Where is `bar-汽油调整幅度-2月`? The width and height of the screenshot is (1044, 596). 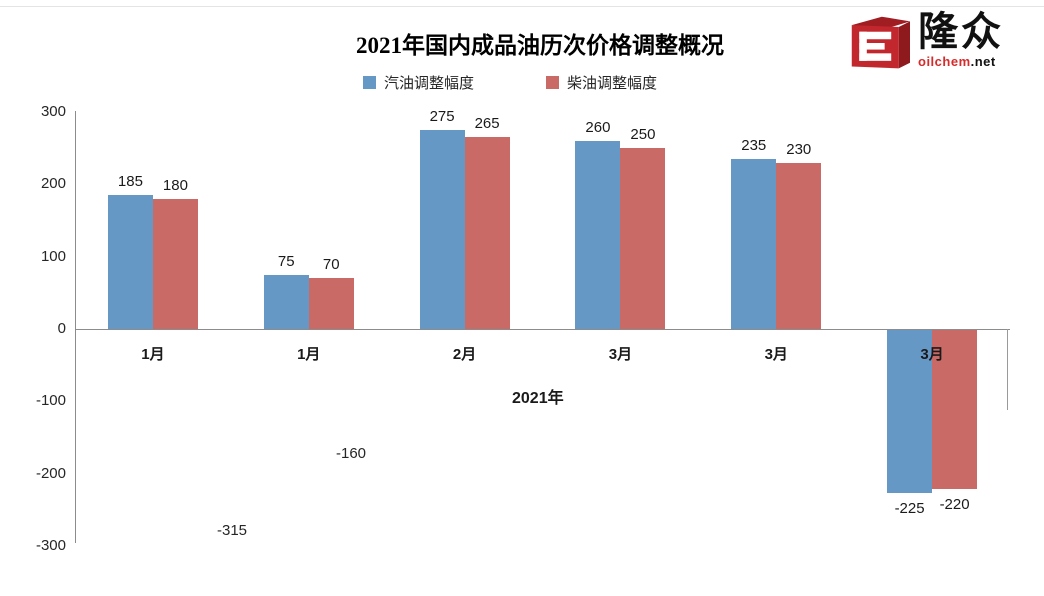 bar-汽油调整幅度-2月 is located at coordinates (442, 229).